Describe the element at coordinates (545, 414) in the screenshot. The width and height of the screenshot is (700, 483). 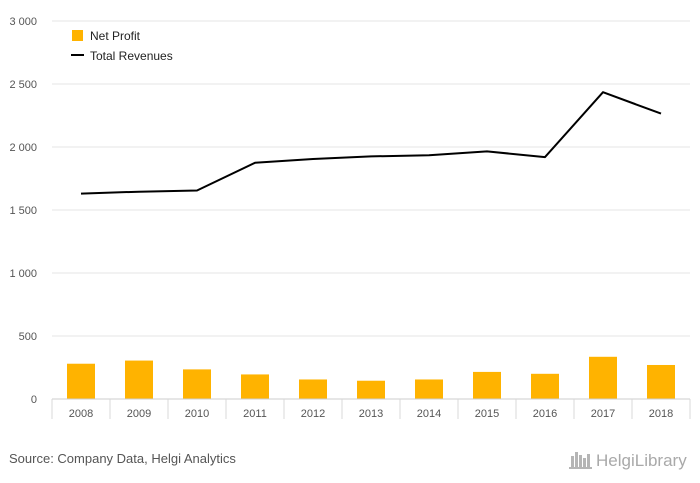
I see `x-tick-label: 2016` at that location.